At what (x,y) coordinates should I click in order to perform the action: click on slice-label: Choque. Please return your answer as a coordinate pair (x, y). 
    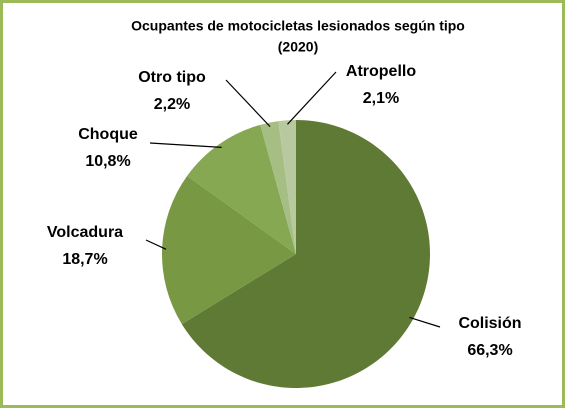
    Looking at the image, I should click on (108, 134).